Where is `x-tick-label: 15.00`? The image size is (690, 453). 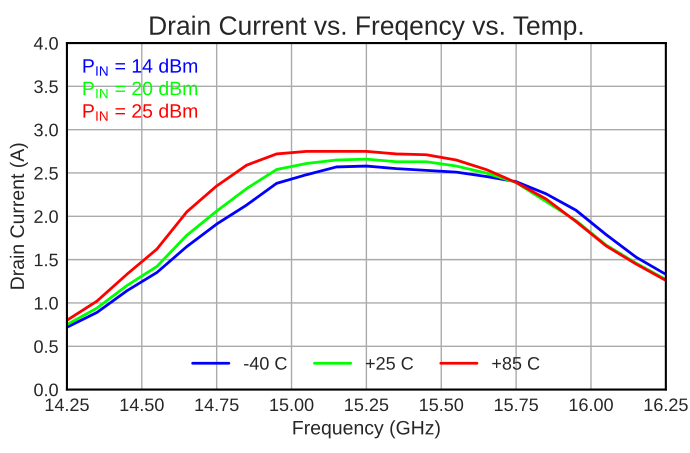 x-tick-label: 15.00 is located at coordinates (292, 405).